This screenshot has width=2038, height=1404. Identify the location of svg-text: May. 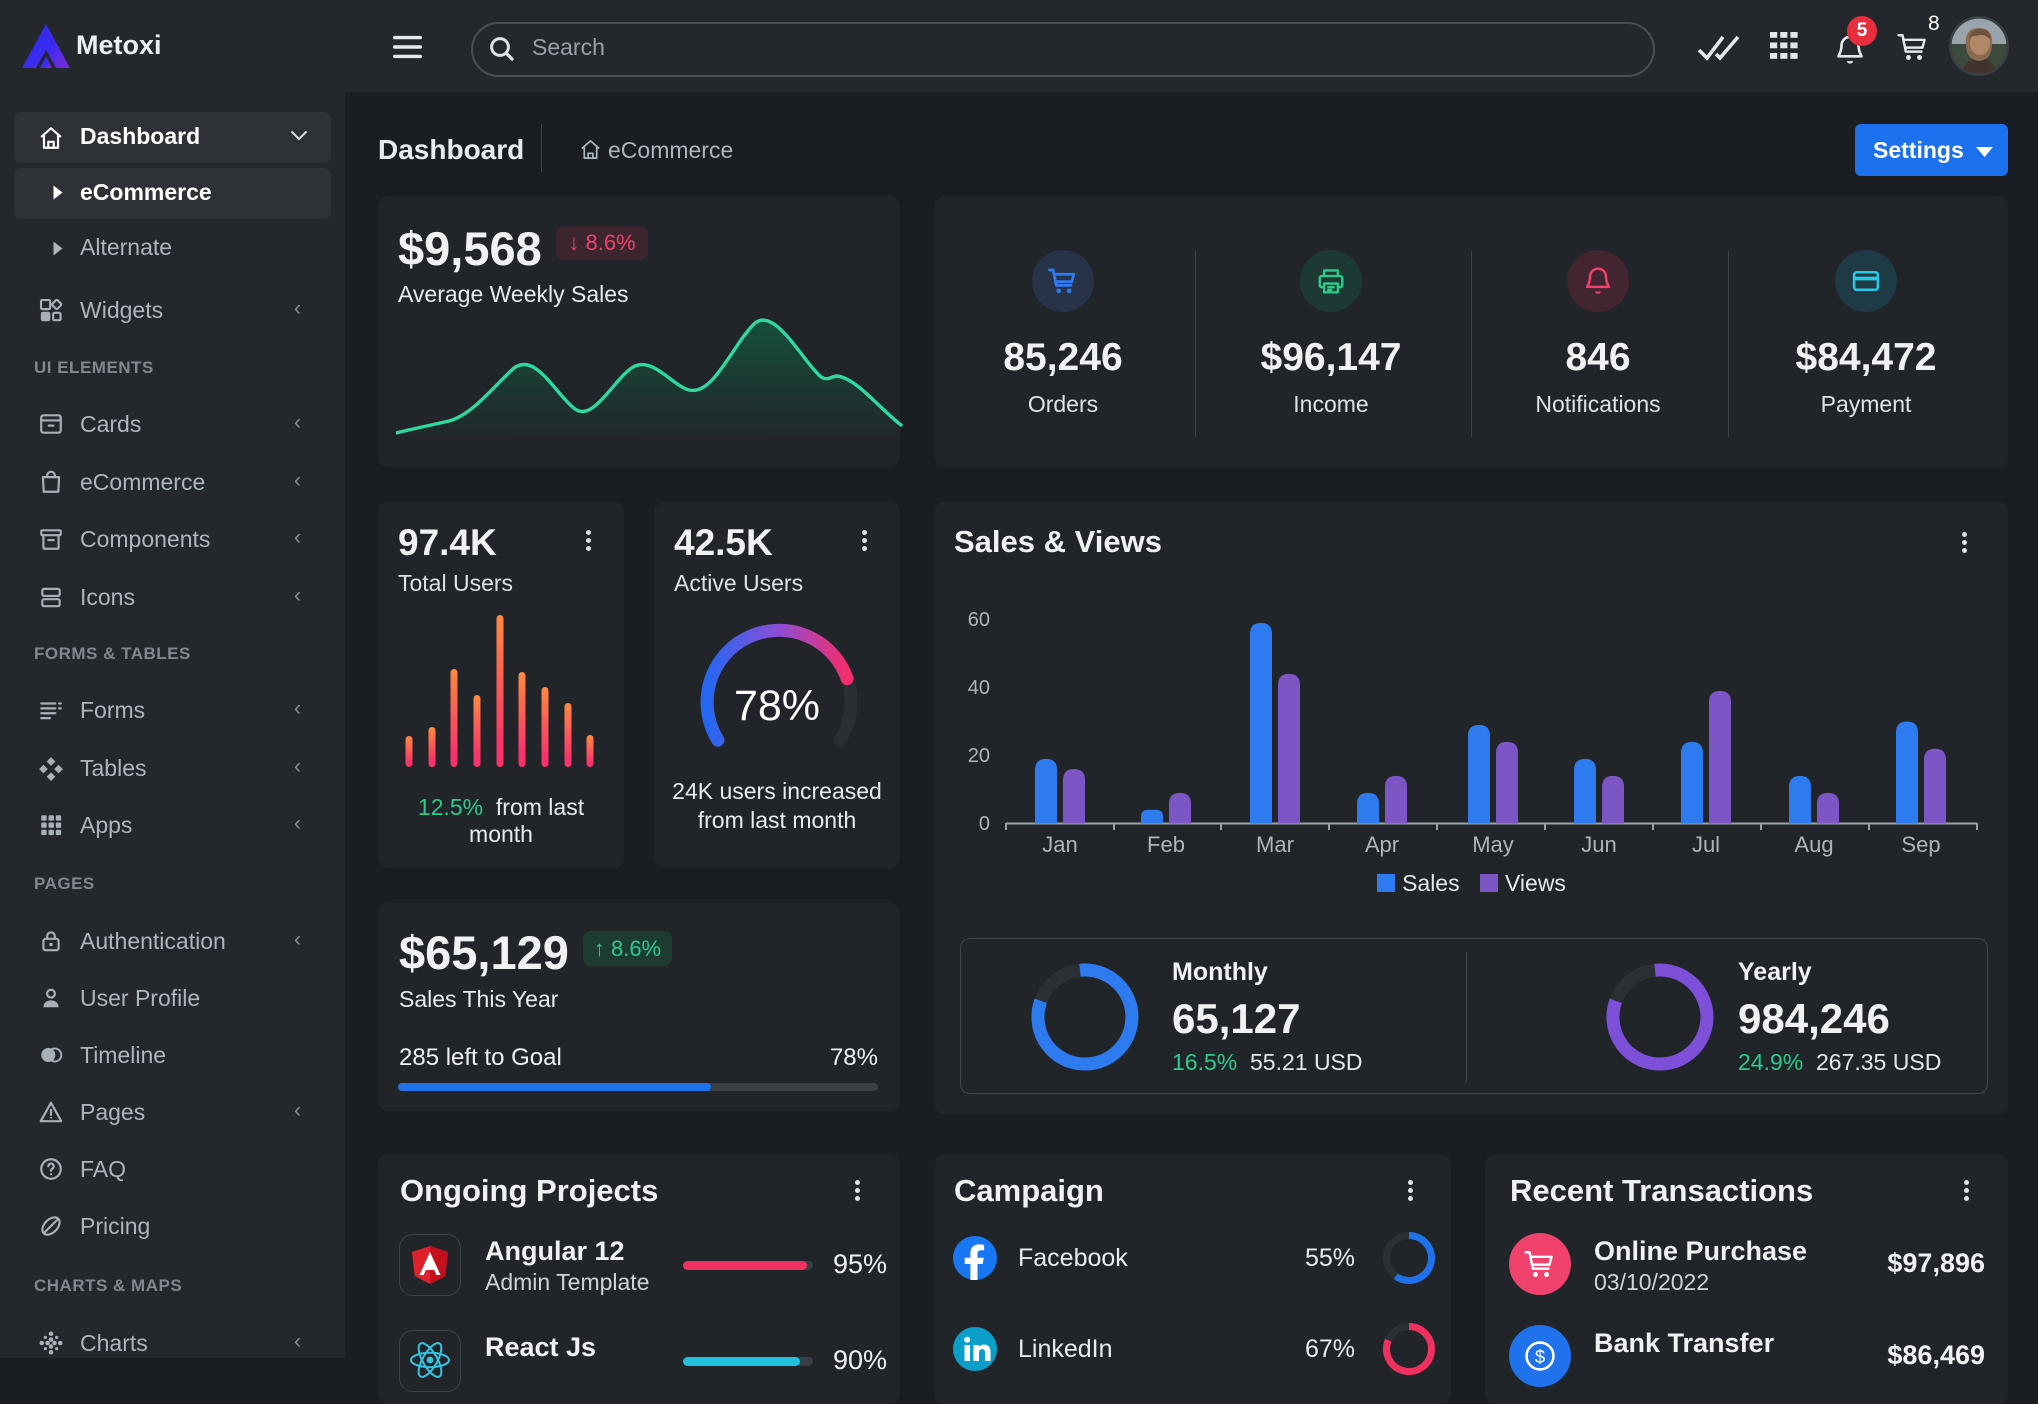
(1493, 844).